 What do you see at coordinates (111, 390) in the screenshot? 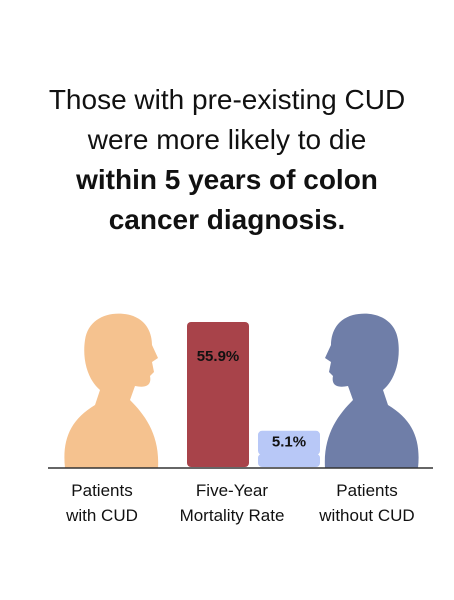
I see `silhouette-with-cud` at bounding box center [111, 390].